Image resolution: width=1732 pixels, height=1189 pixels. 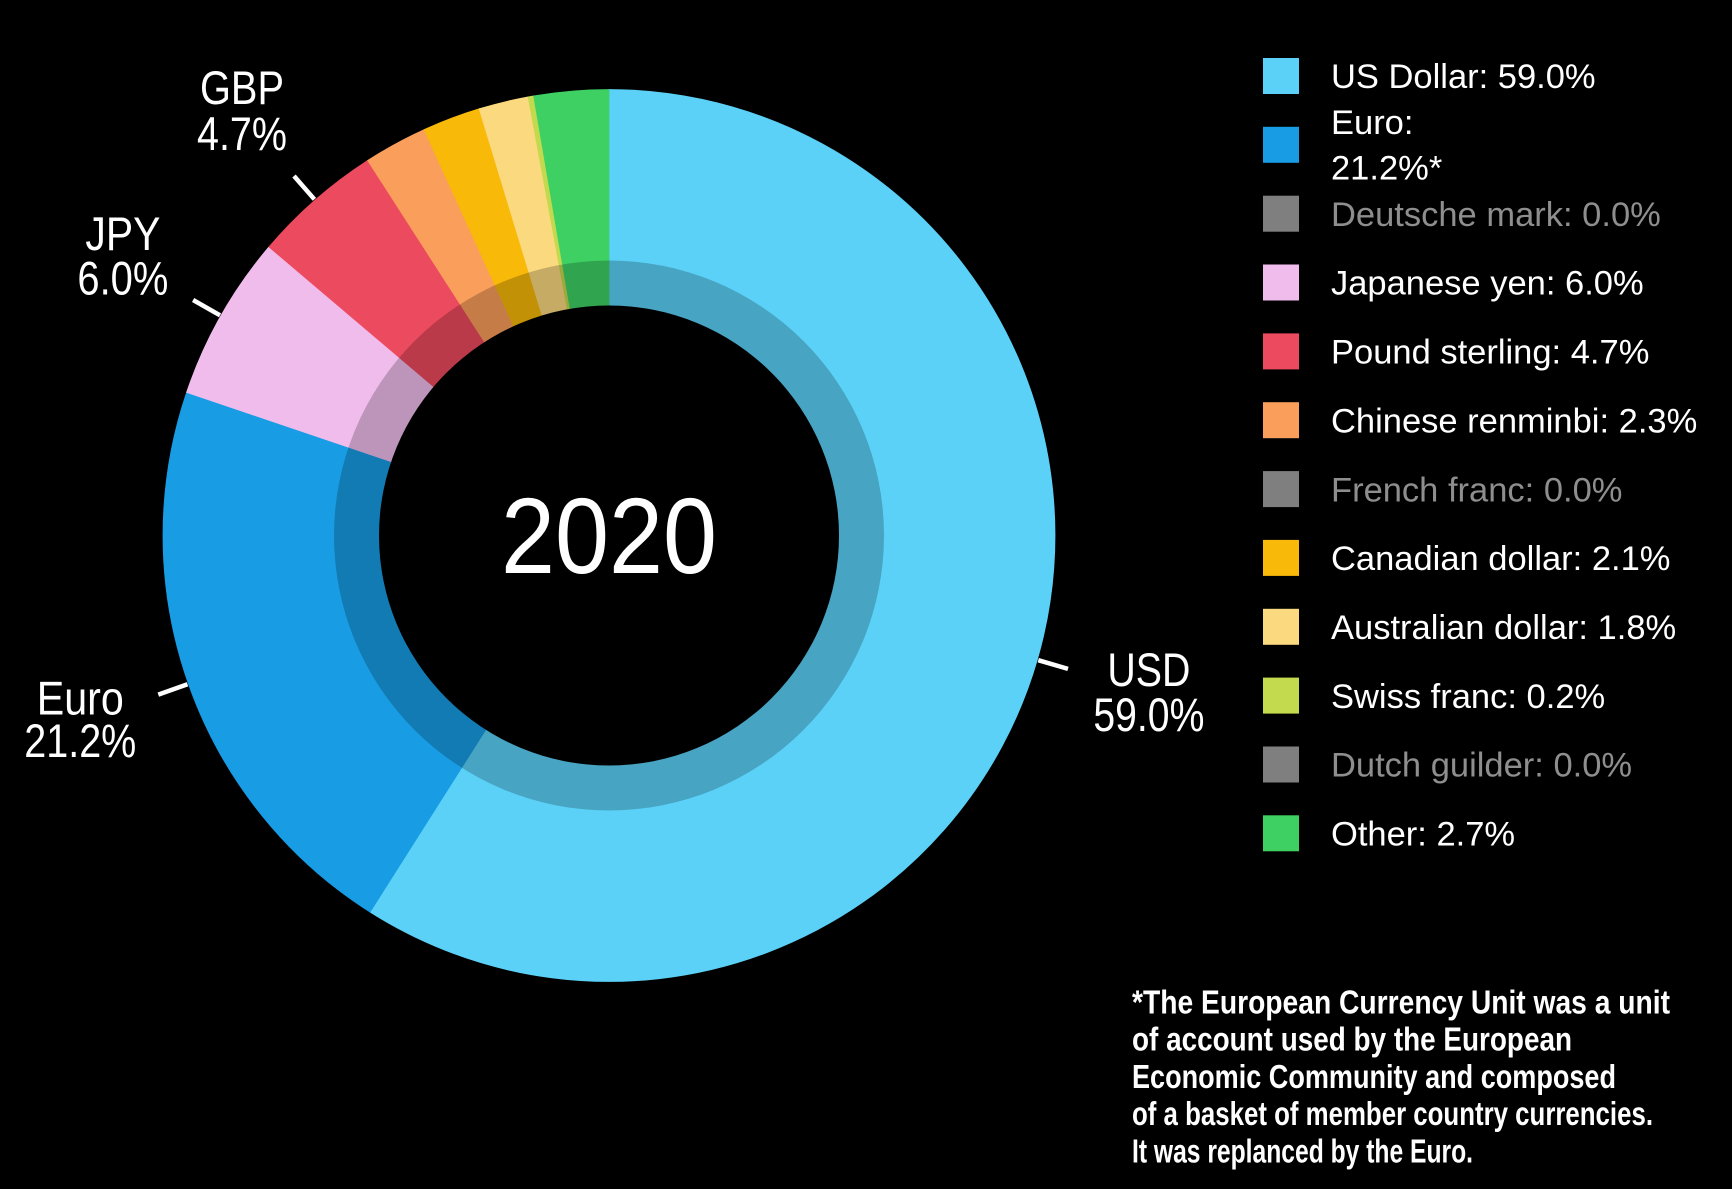 What do you see at coordinates (1503, 628) in the screenshot?
I see `svg-text: Australian dollar: 1.8%` at bounding box center [1503, 628].